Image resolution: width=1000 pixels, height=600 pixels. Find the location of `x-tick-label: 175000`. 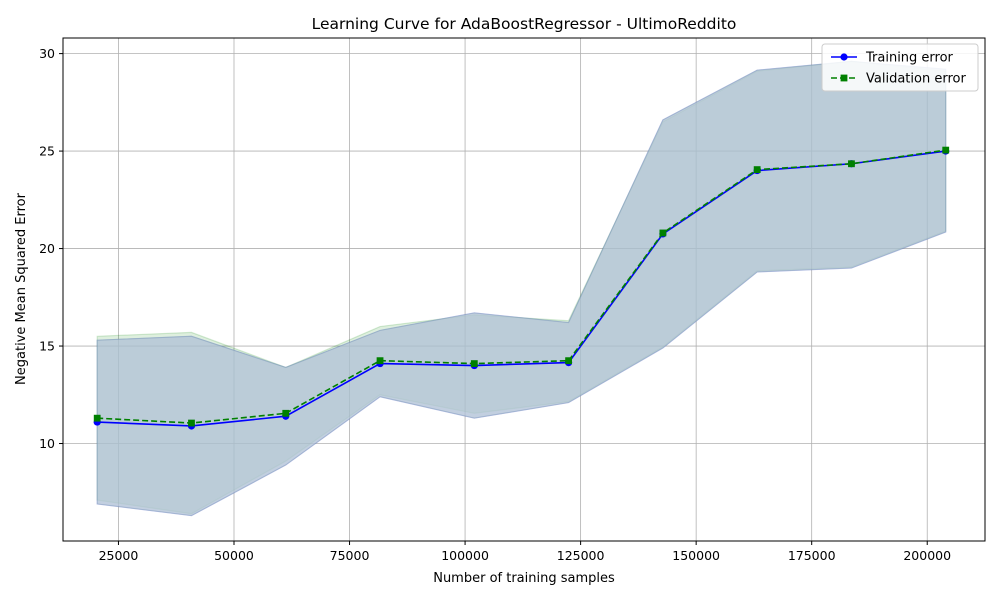

x-tick-label: 175000 is located at coordinates (812, 555).